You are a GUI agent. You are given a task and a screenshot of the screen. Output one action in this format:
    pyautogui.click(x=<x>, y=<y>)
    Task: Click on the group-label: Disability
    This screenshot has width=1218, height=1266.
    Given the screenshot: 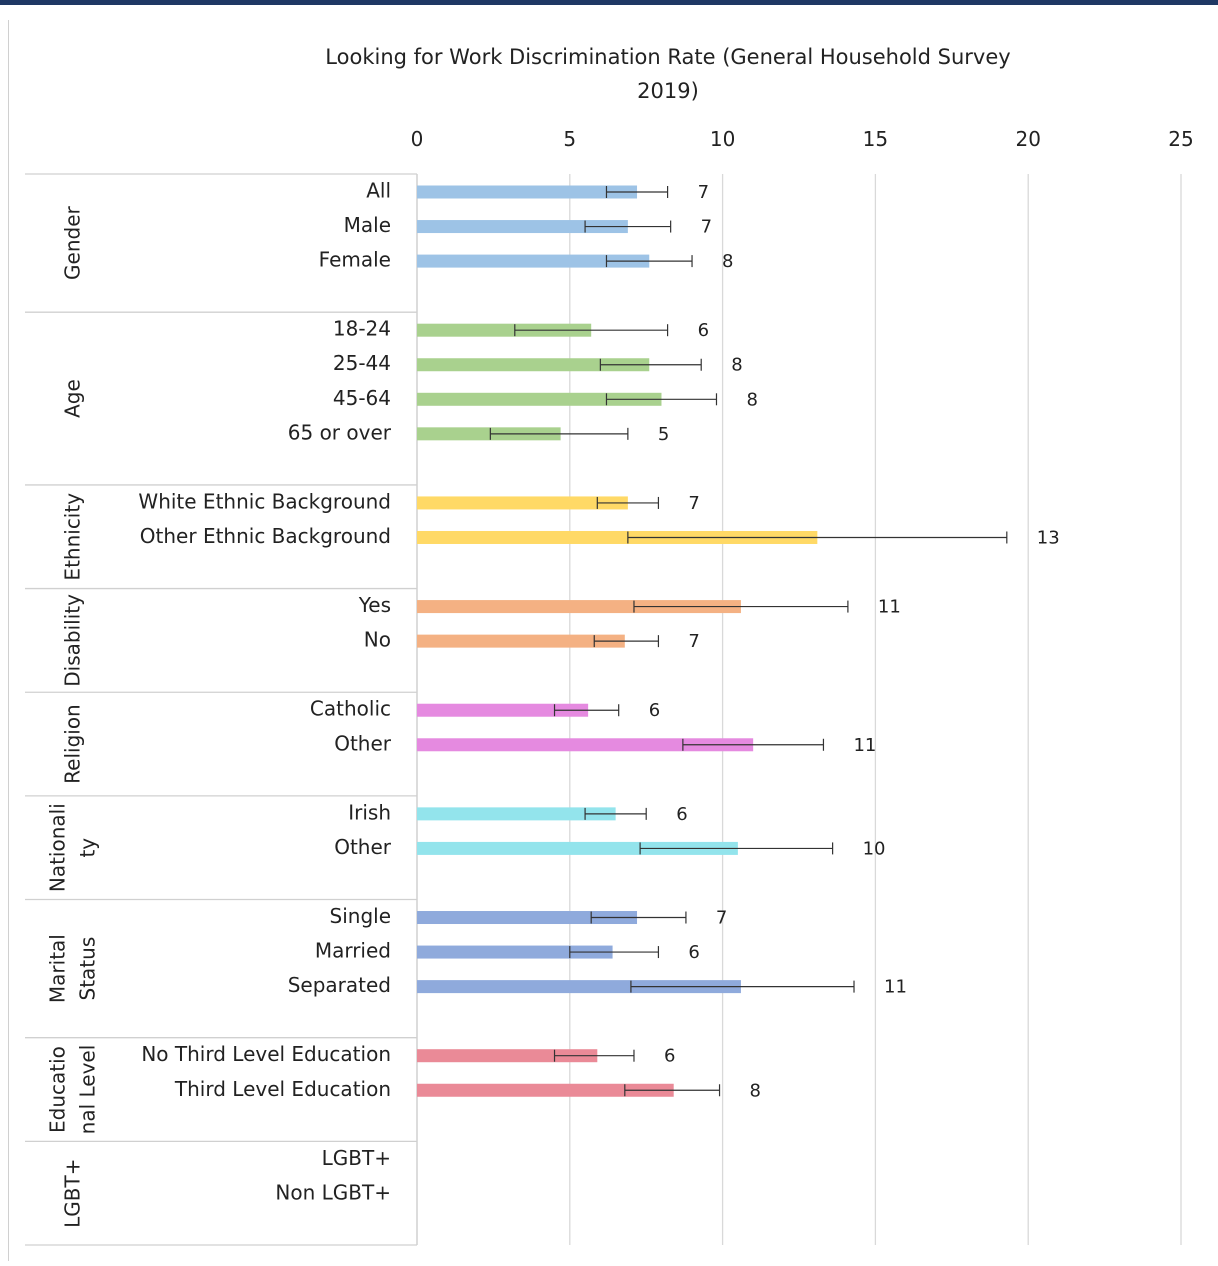 What is the action you would take?
    pyautogui.click(x=73, y=640)
    